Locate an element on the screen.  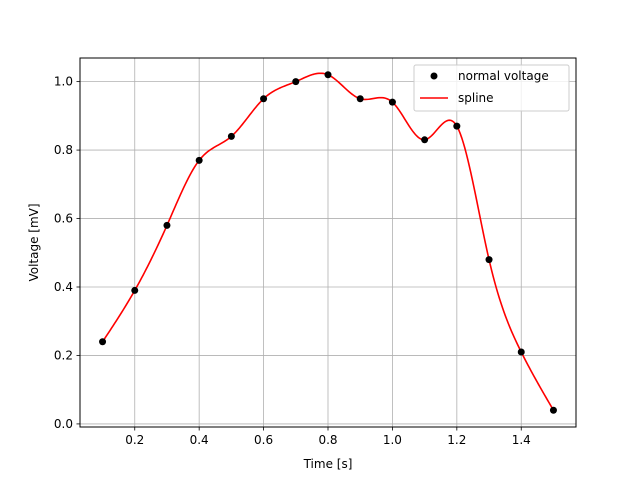
x-tick-label: 0.4 is located at coordinates (199, 440).